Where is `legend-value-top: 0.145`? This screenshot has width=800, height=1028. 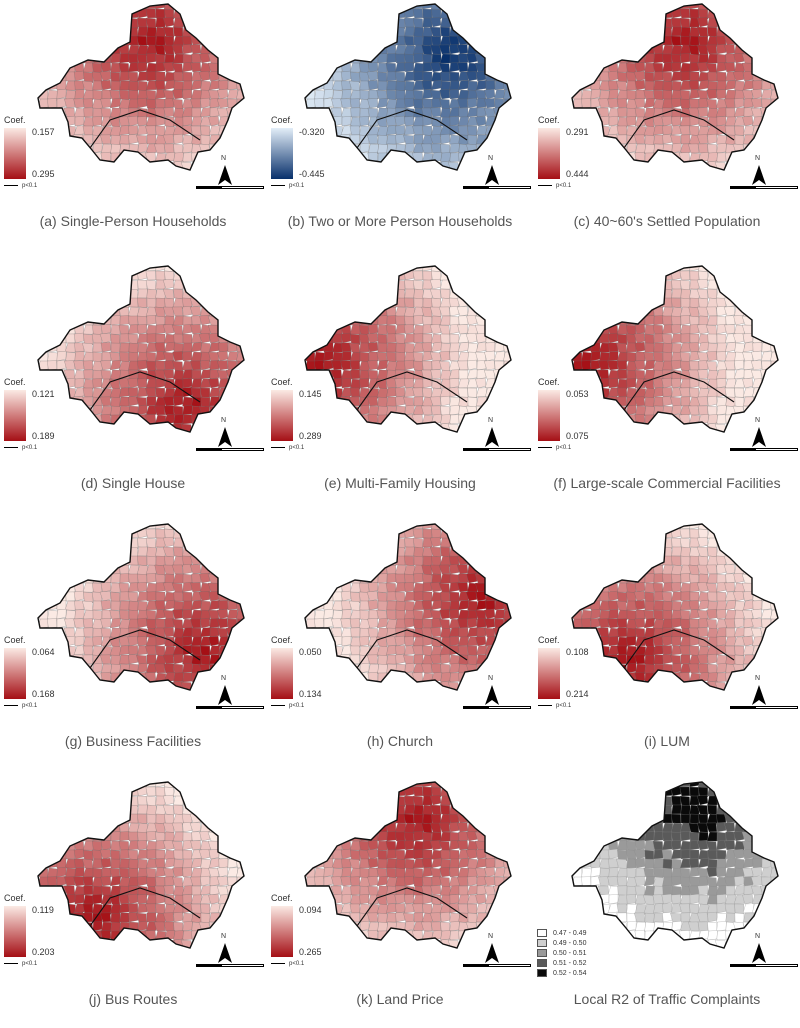
legend-value-top: 0.145 is located at coordinates (310, 394).